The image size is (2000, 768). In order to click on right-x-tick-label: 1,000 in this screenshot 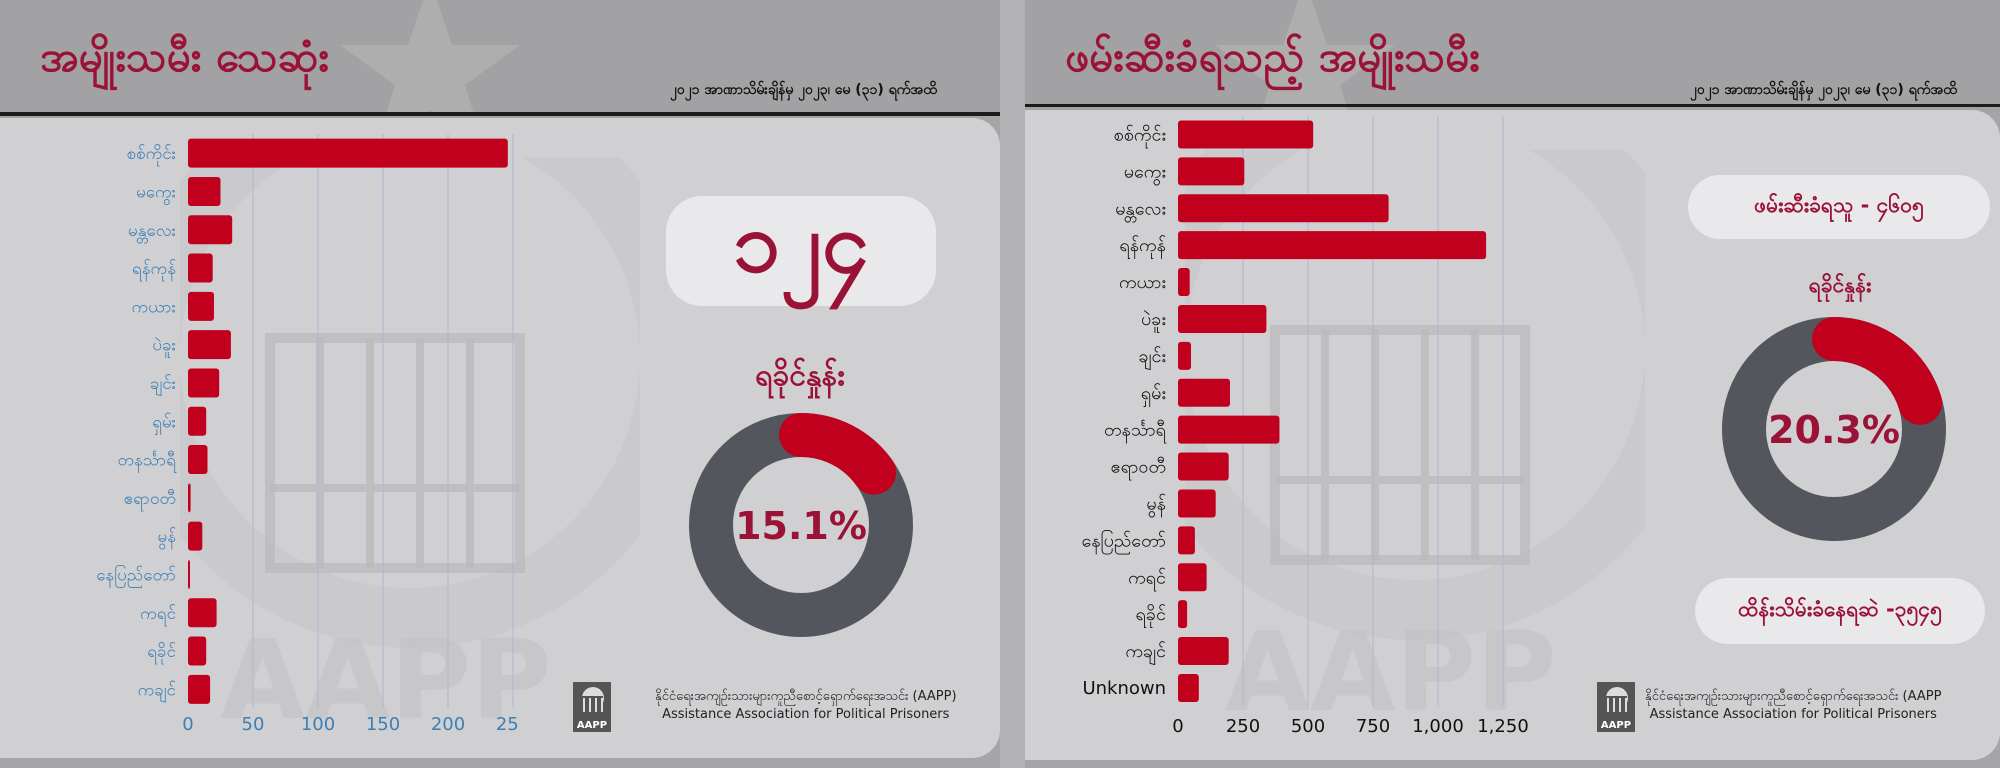, I will do `click(1438, 726)`.